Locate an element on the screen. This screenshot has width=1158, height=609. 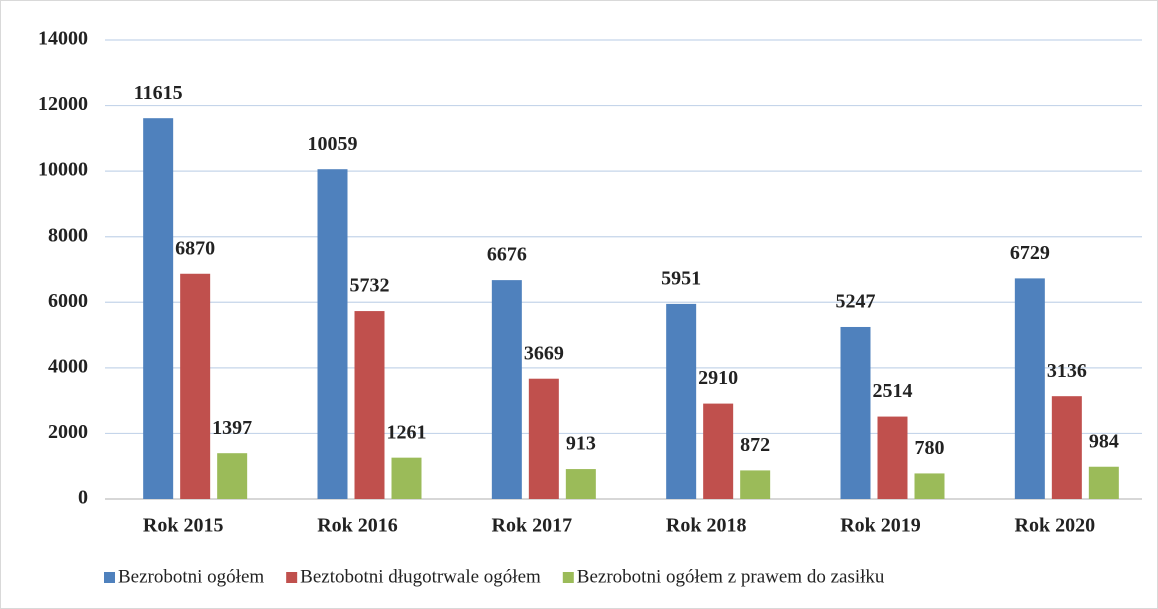
y-tick-label: 8000 is located at coordinates (68, 235).